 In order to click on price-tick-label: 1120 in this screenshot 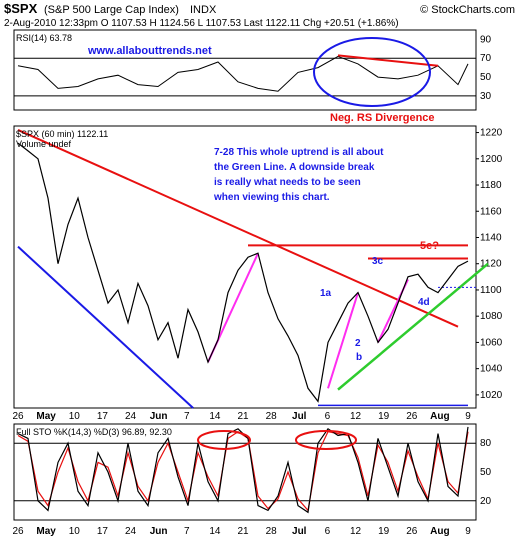, I will do `click(491, 264)`.